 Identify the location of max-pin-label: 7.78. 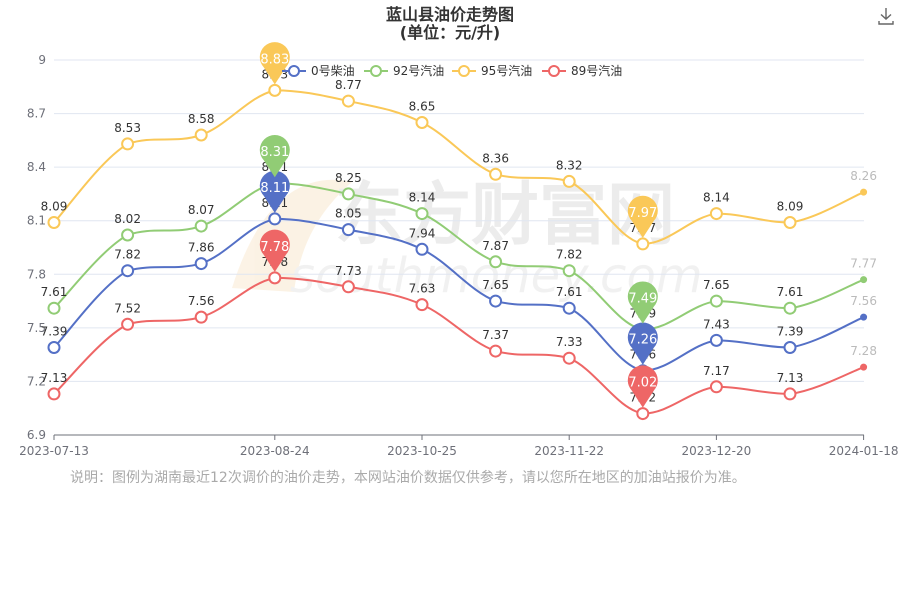
(274, 247).